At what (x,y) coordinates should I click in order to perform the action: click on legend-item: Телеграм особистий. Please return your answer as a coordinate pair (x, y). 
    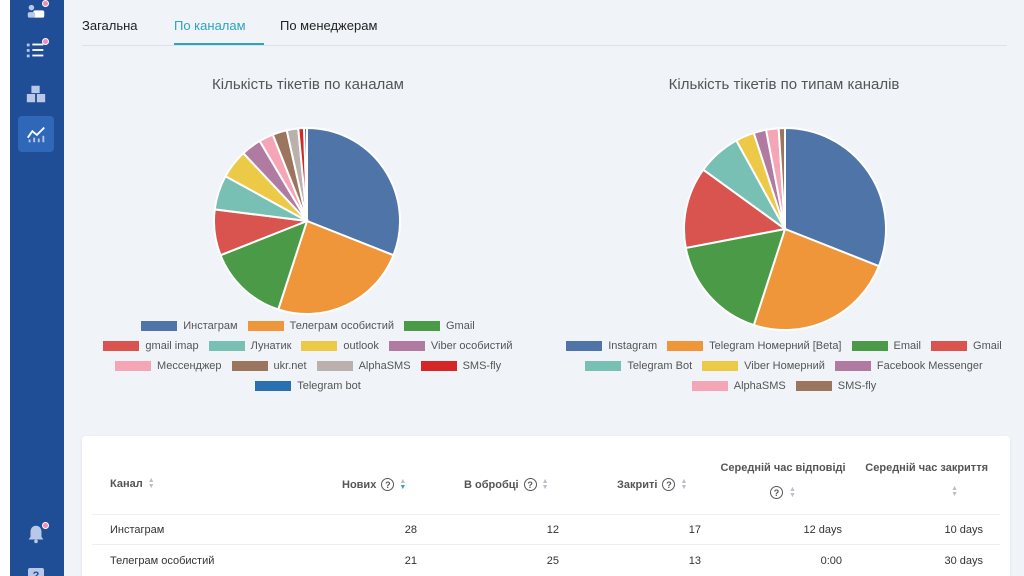
    Looking at the image, I should click on (320, 326).